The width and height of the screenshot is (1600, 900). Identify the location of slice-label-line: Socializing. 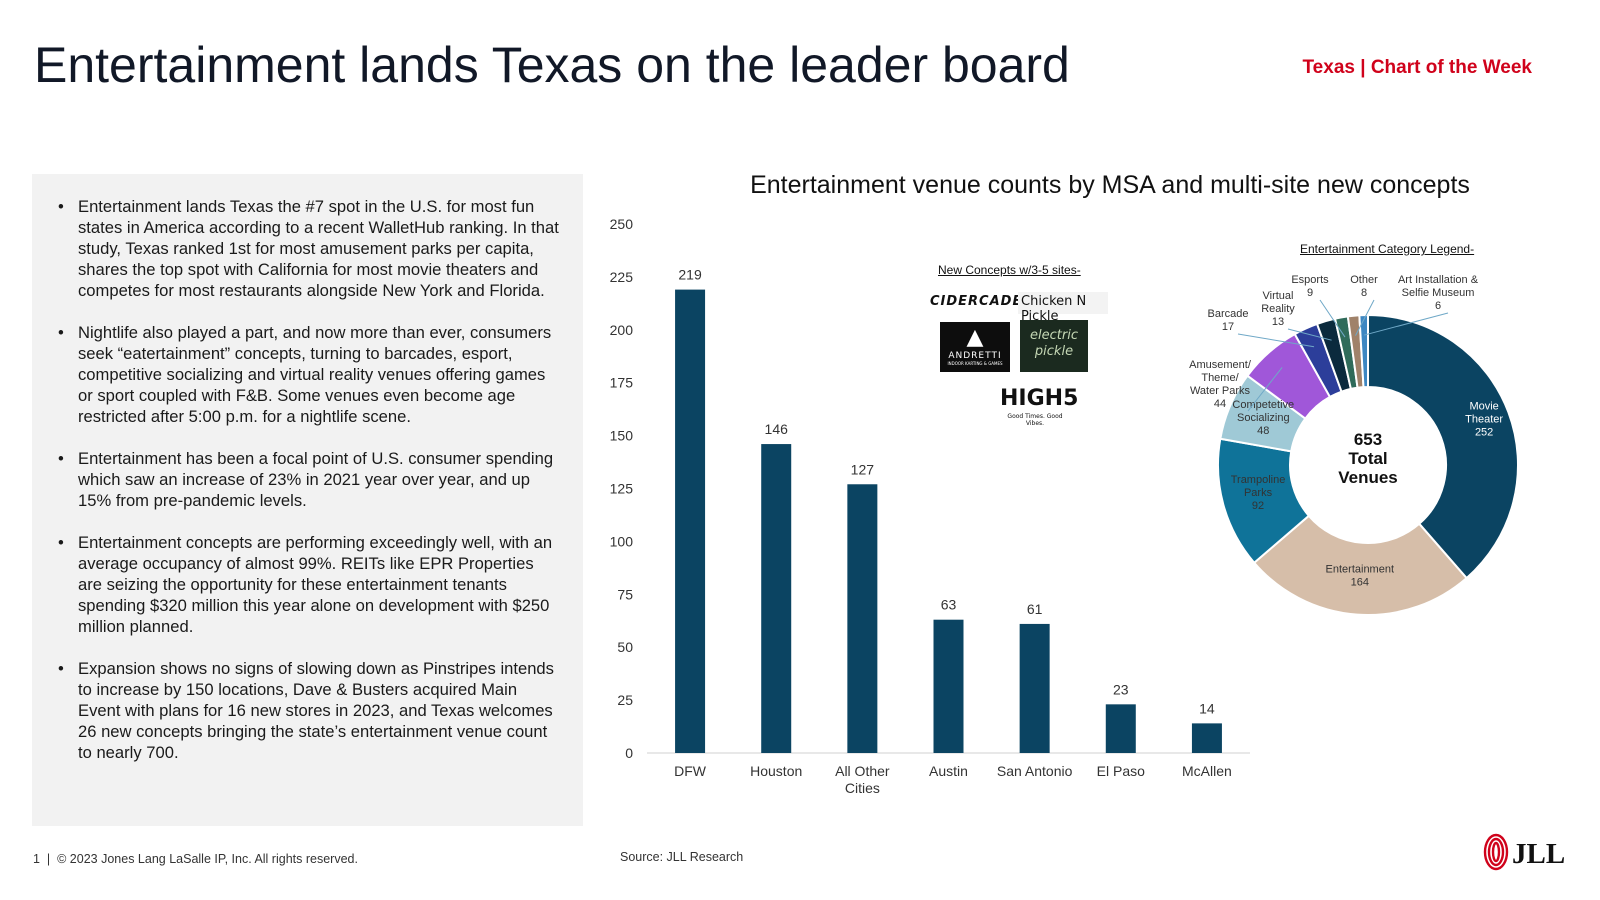
(1263, 418).